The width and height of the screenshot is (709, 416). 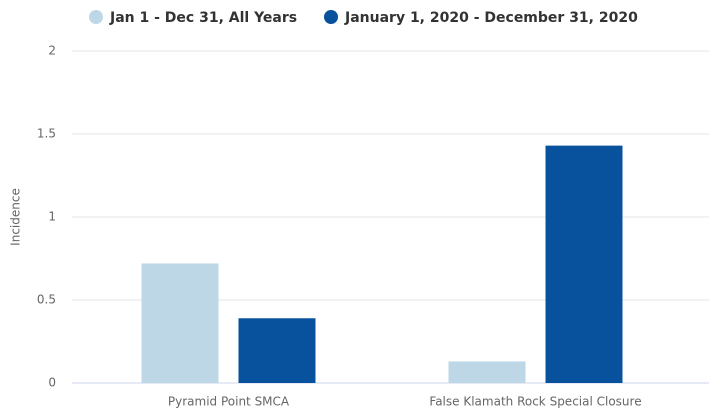 What do you see at coordinates (52, 51) in the screenshot?
I see `y-tick-label: 2` at bounding box center [52, 51].